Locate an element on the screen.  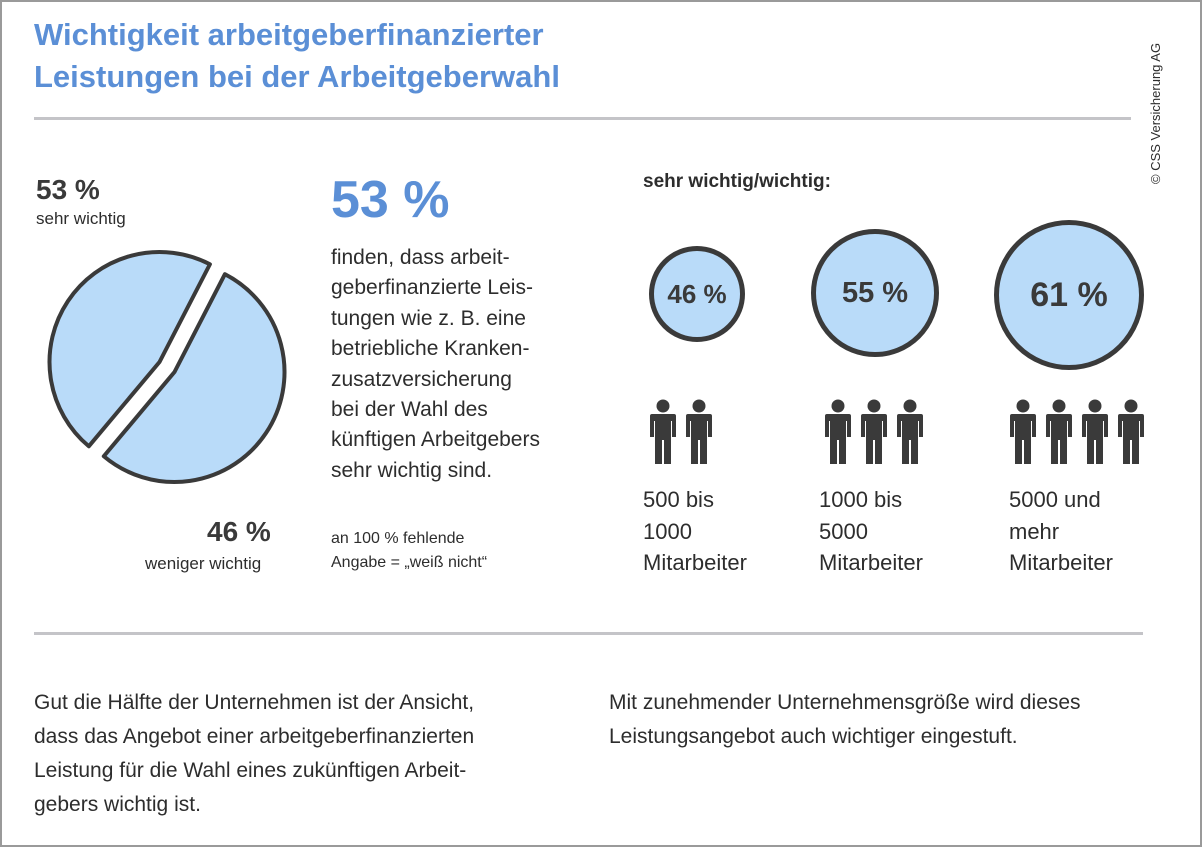
title-line-1: Wichtigkeit arbeitgeberfinanzierter is located at coordinates (289, 34).